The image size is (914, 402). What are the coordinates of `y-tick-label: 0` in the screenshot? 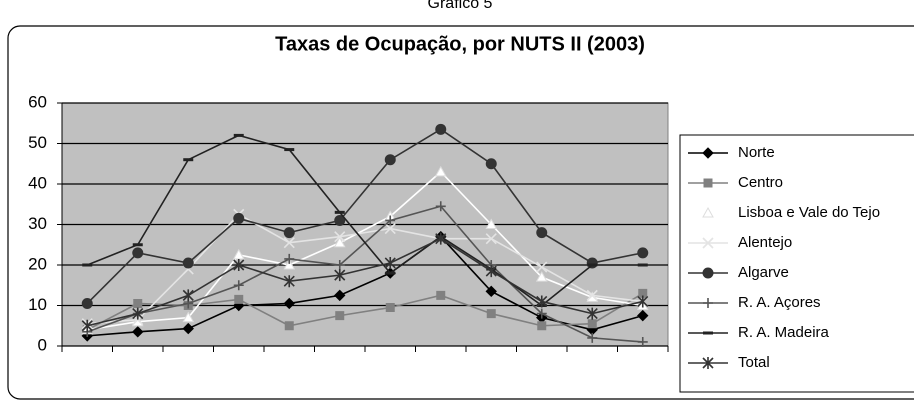 It's located at (42, 344).